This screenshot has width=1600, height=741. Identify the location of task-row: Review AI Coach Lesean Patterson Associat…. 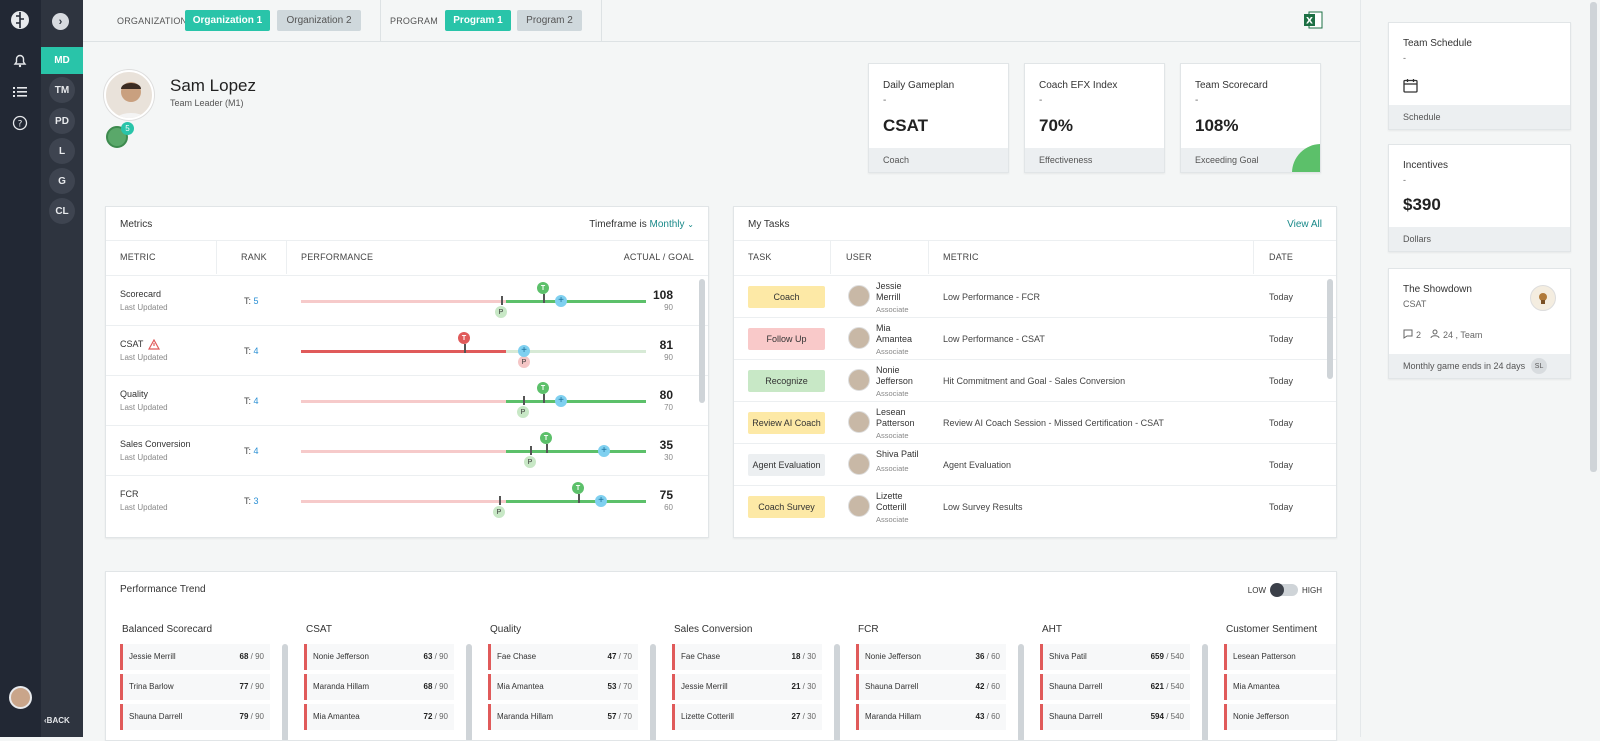
(1035, 422).